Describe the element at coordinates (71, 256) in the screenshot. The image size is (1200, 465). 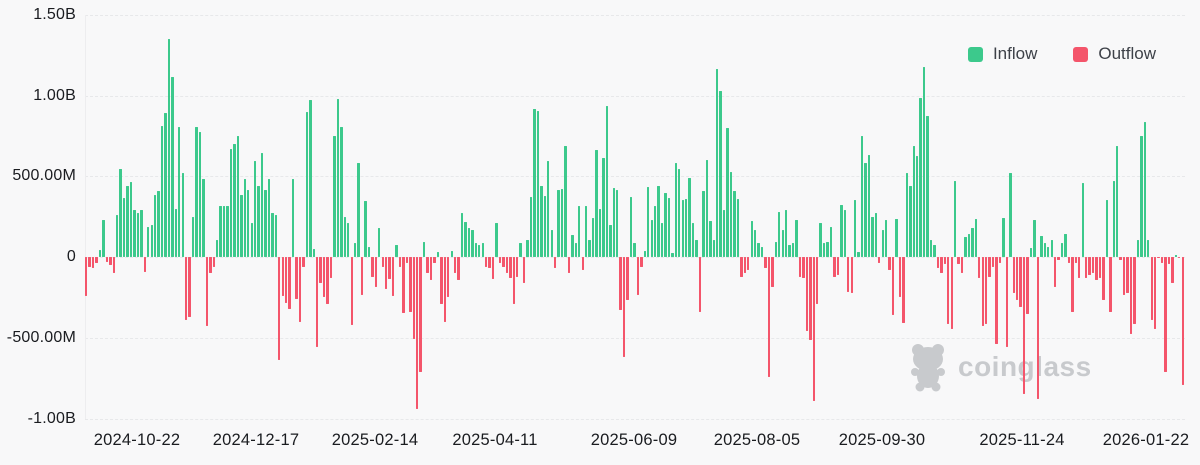
I see `y-tick-label: 0` at that location.